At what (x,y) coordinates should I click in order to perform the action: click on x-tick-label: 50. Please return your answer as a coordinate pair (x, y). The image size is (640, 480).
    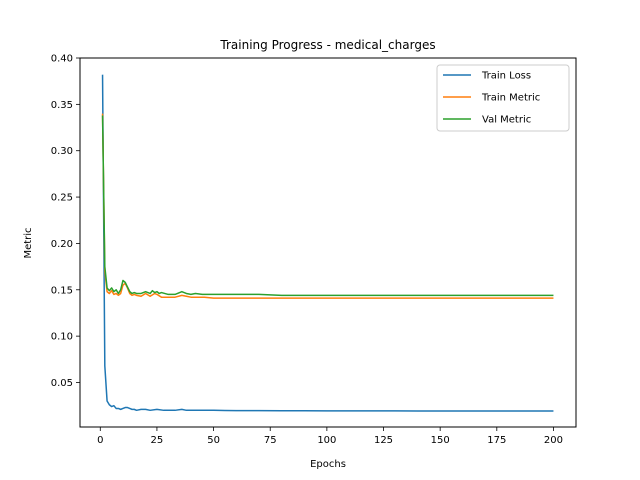
    Looking at the image, I should click on (213, 440).